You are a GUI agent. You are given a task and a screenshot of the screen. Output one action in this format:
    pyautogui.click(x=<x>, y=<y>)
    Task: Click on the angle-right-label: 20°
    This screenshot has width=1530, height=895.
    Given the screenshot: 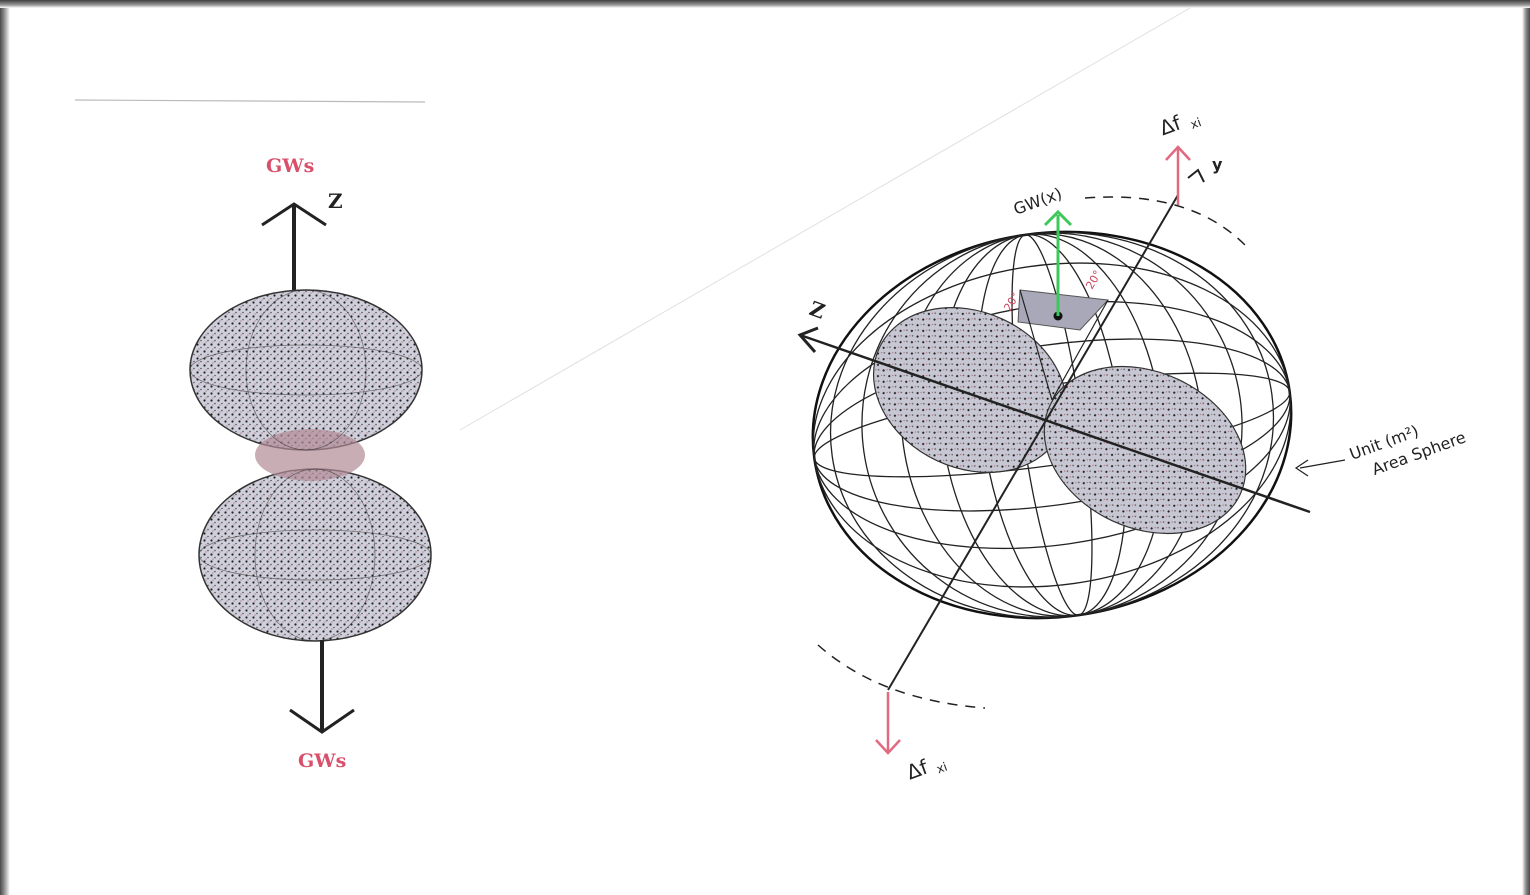 What is the action you would take?
    pyautogui.click(x=1093, y=279)
    